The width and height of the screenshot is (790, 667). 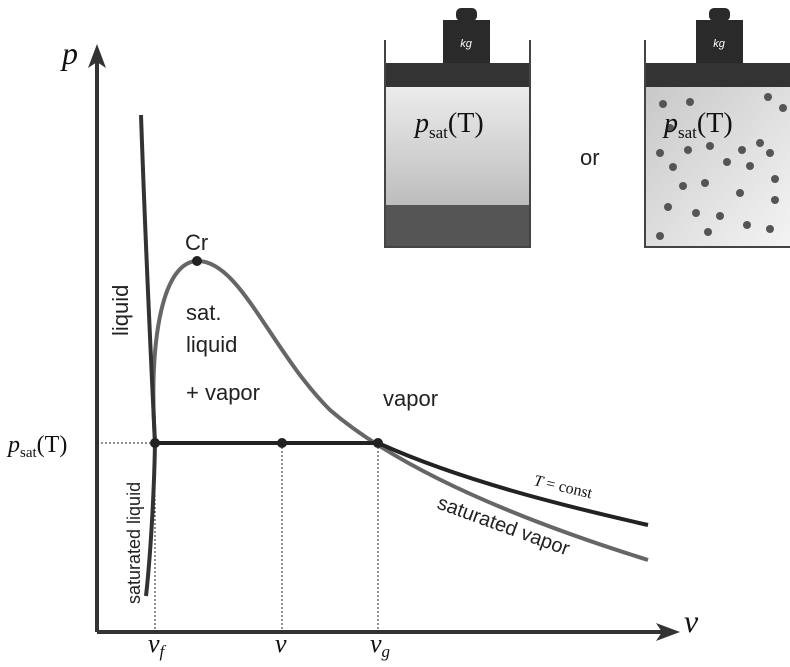 What do you see at coordinates (266, 352) in the screenshot?
I see `state-points` at bounding box center [266, 352].